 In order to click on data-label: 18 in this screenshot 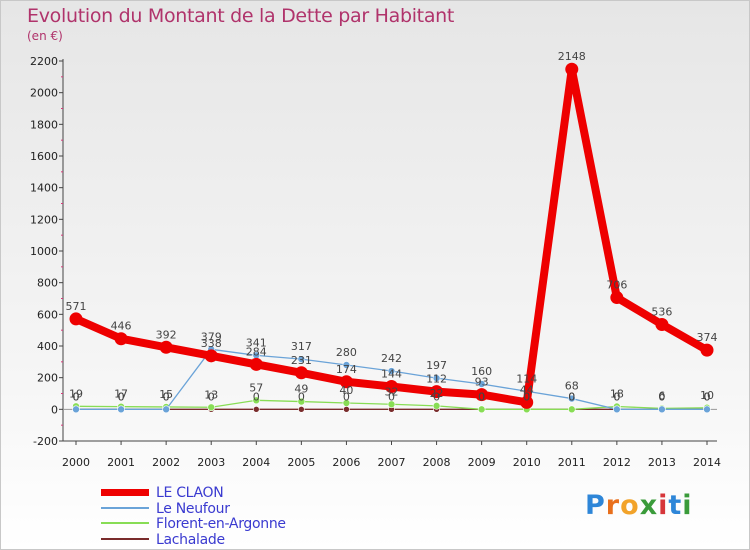, I will do `click(617, 393)`.